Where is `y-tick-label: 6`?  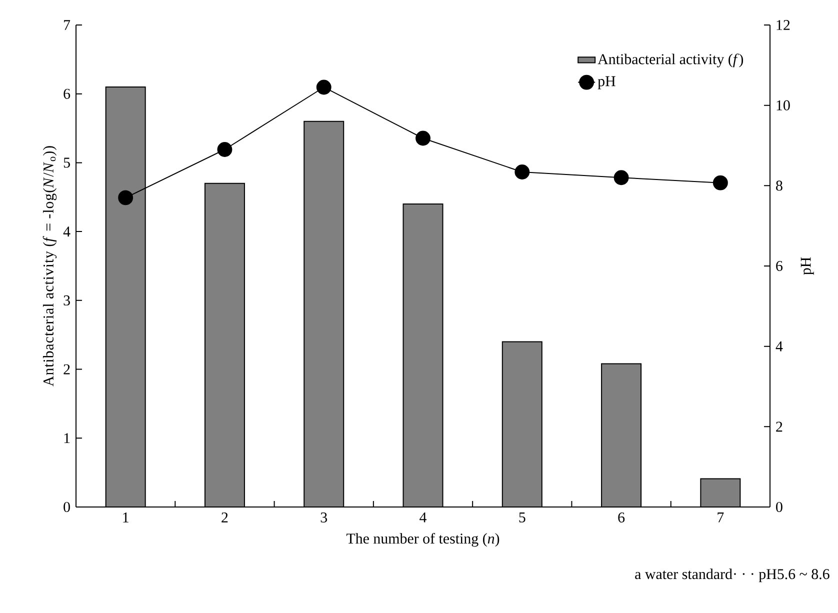 y-tick-label: 6 is located at coordinates (67, 93).